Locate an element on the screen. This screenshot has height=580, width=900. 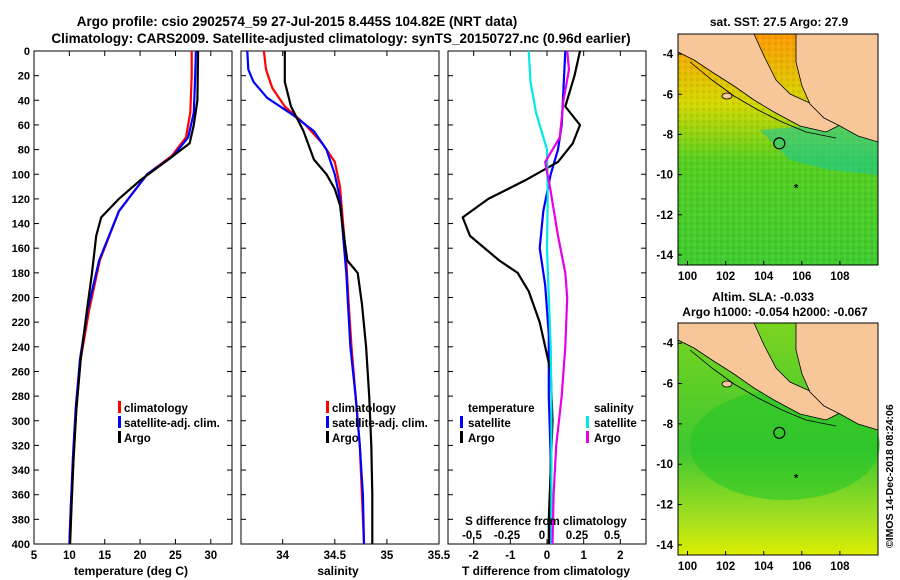
sla-low-anomaly is located at coordinates (785, 445).